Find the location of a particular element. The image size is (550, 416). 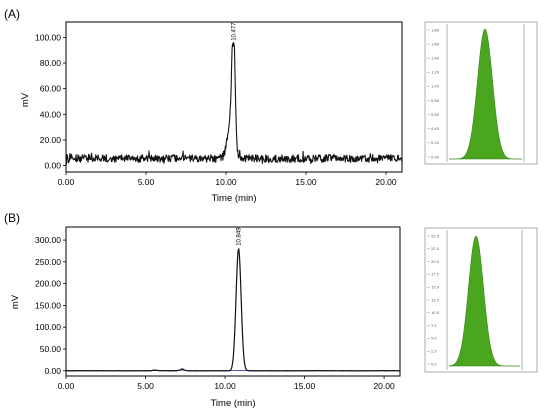

panel-a-inset-peak-area is located at coordinates (485, 94).